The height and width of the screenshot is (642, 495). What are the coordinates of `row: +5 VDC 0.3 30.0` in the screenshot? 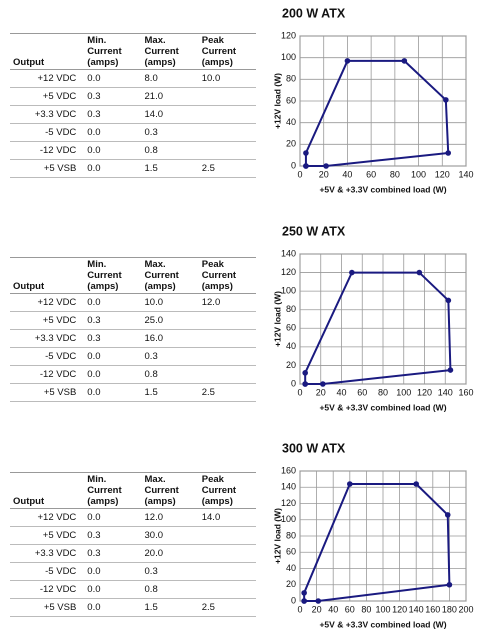 It's located at (133, 535).